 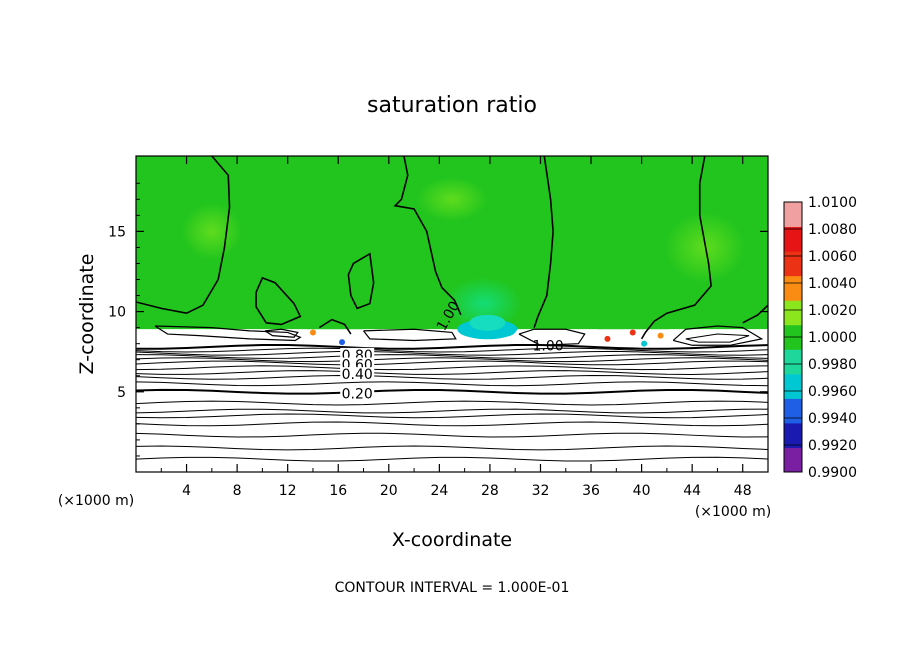 What do you see at coordinates (743, 491) in the screenshot?
I see `x-tick-label: 48` at bounding box center [743, 491].